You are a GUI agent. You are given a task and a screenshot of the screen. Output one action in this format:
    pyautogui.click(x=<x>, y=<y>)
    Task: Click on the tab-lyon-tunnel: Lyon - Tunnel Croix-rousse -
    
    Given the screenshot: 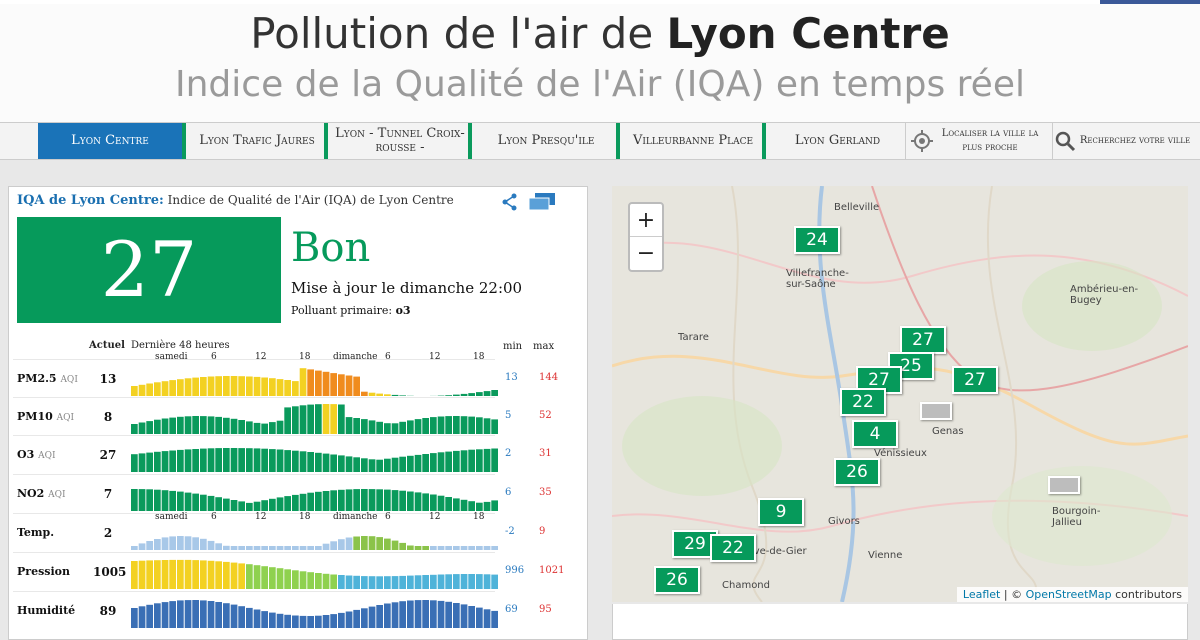 What is the action you would take?
    pyautogui.click(x=402, y=141)
    